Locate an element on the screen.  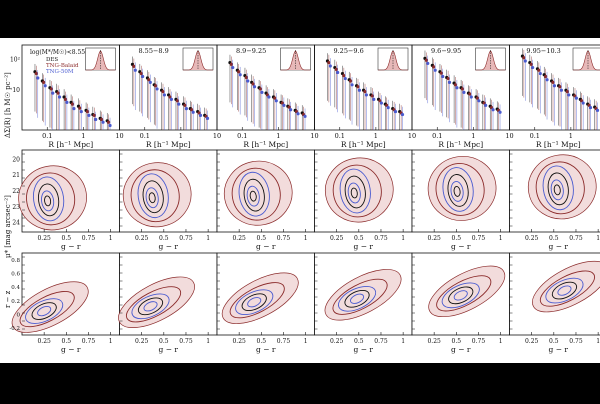
cc-ytick-label: 0 is located at coordinates (19, 316).